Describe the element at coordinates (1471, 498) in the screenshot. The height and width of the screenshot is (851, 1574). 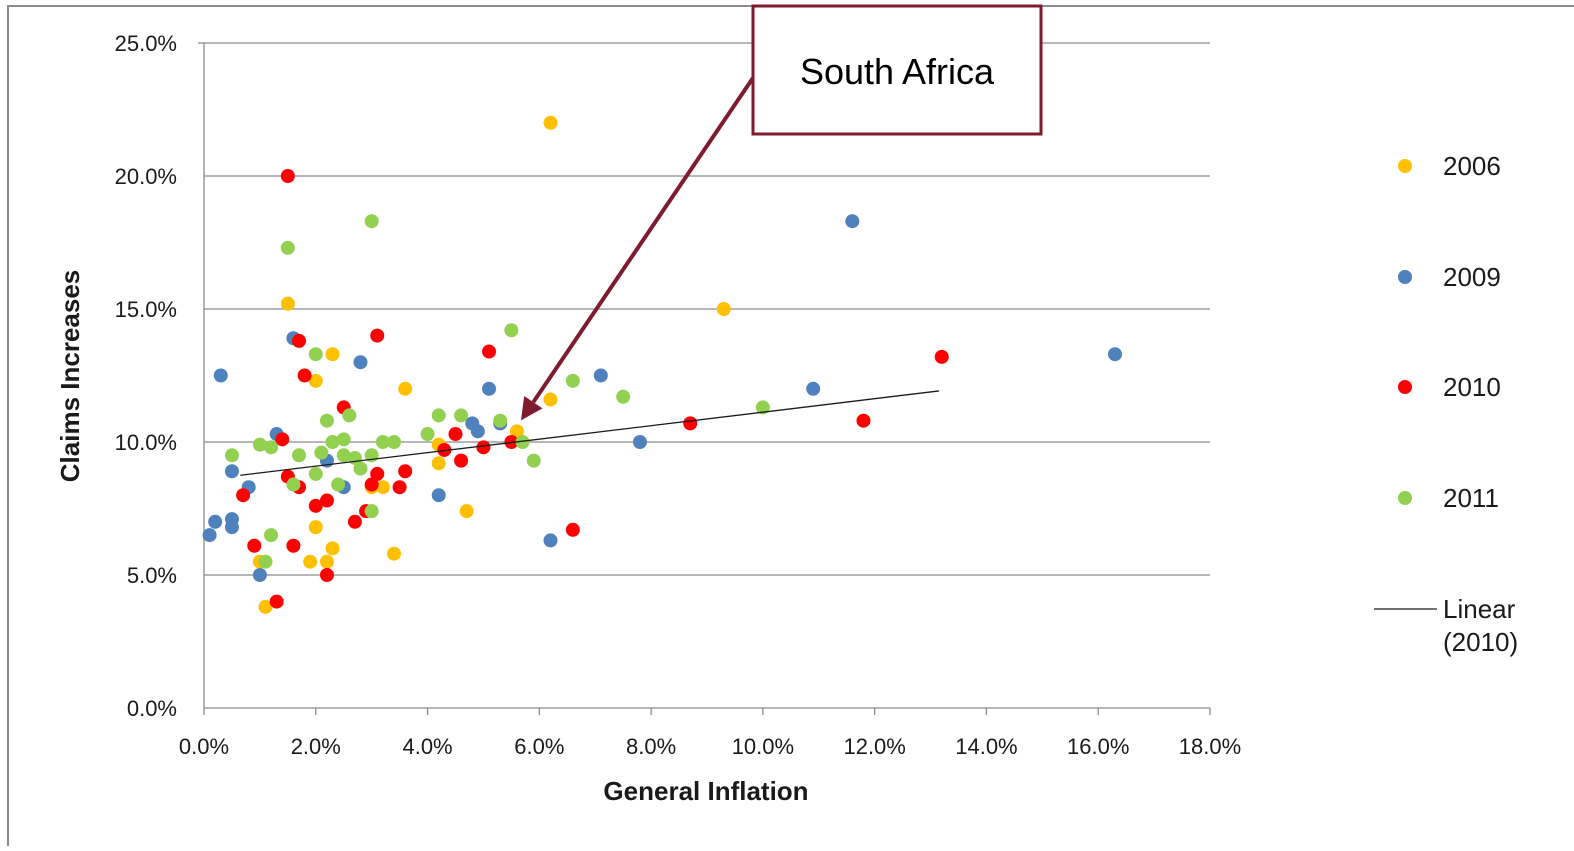
I see `legend-label: 2011` at that location.